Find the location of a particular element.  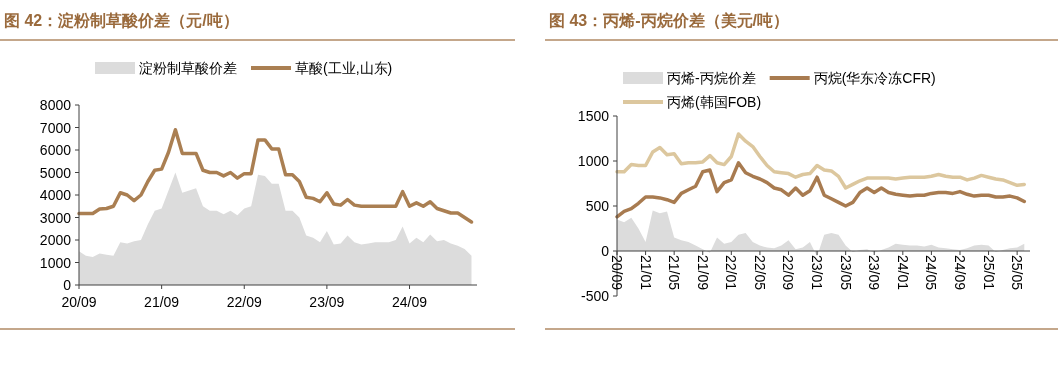

x-tick-label: 22/05 is located at coordinates (759, 273).